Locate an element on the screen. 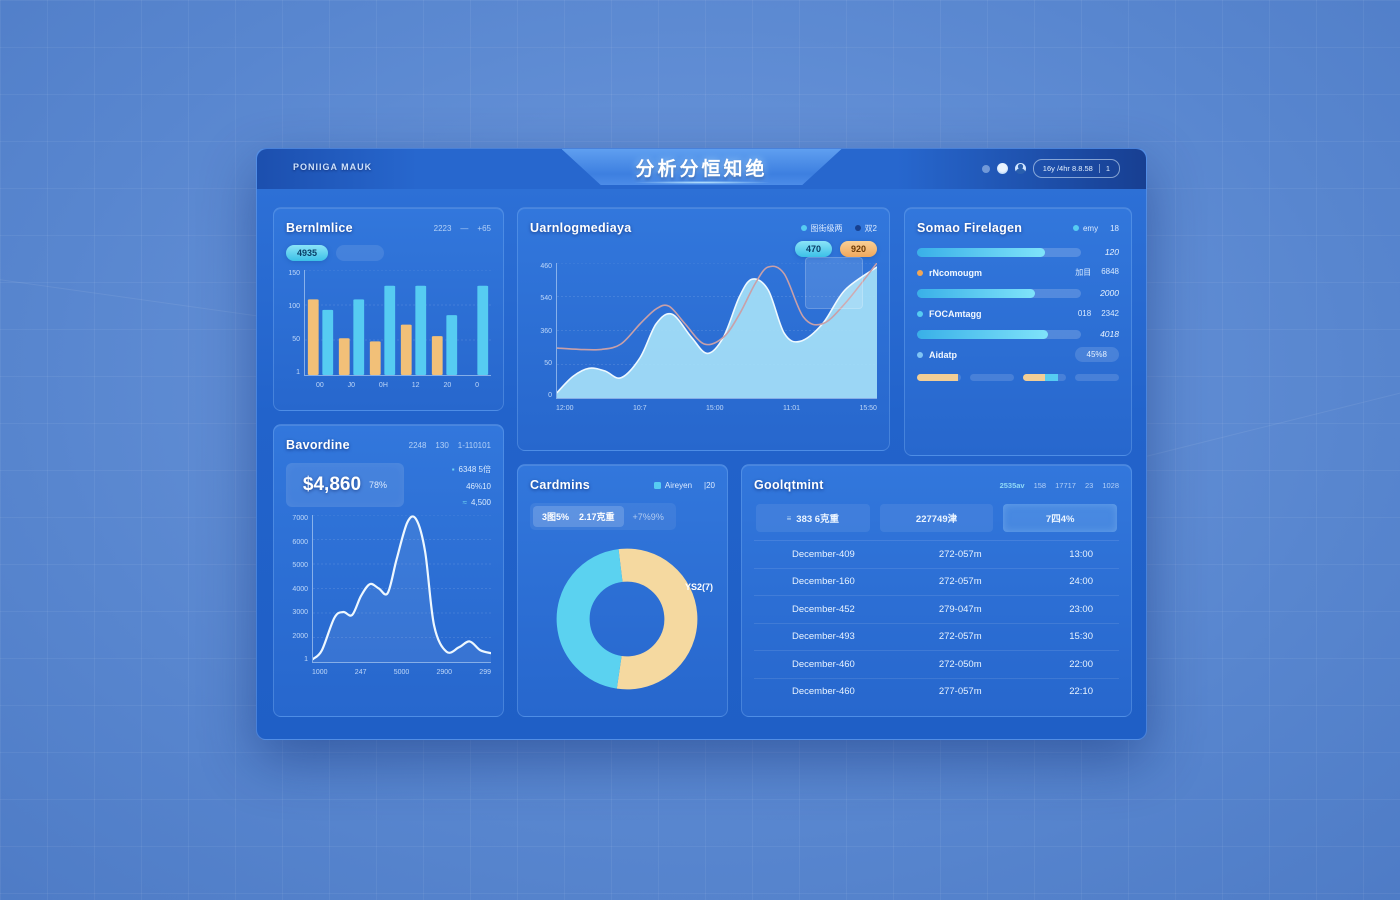 This screenshot has height=900, width=1400. table-header-col3: 7四4% is located at coordinates (1060, 518).